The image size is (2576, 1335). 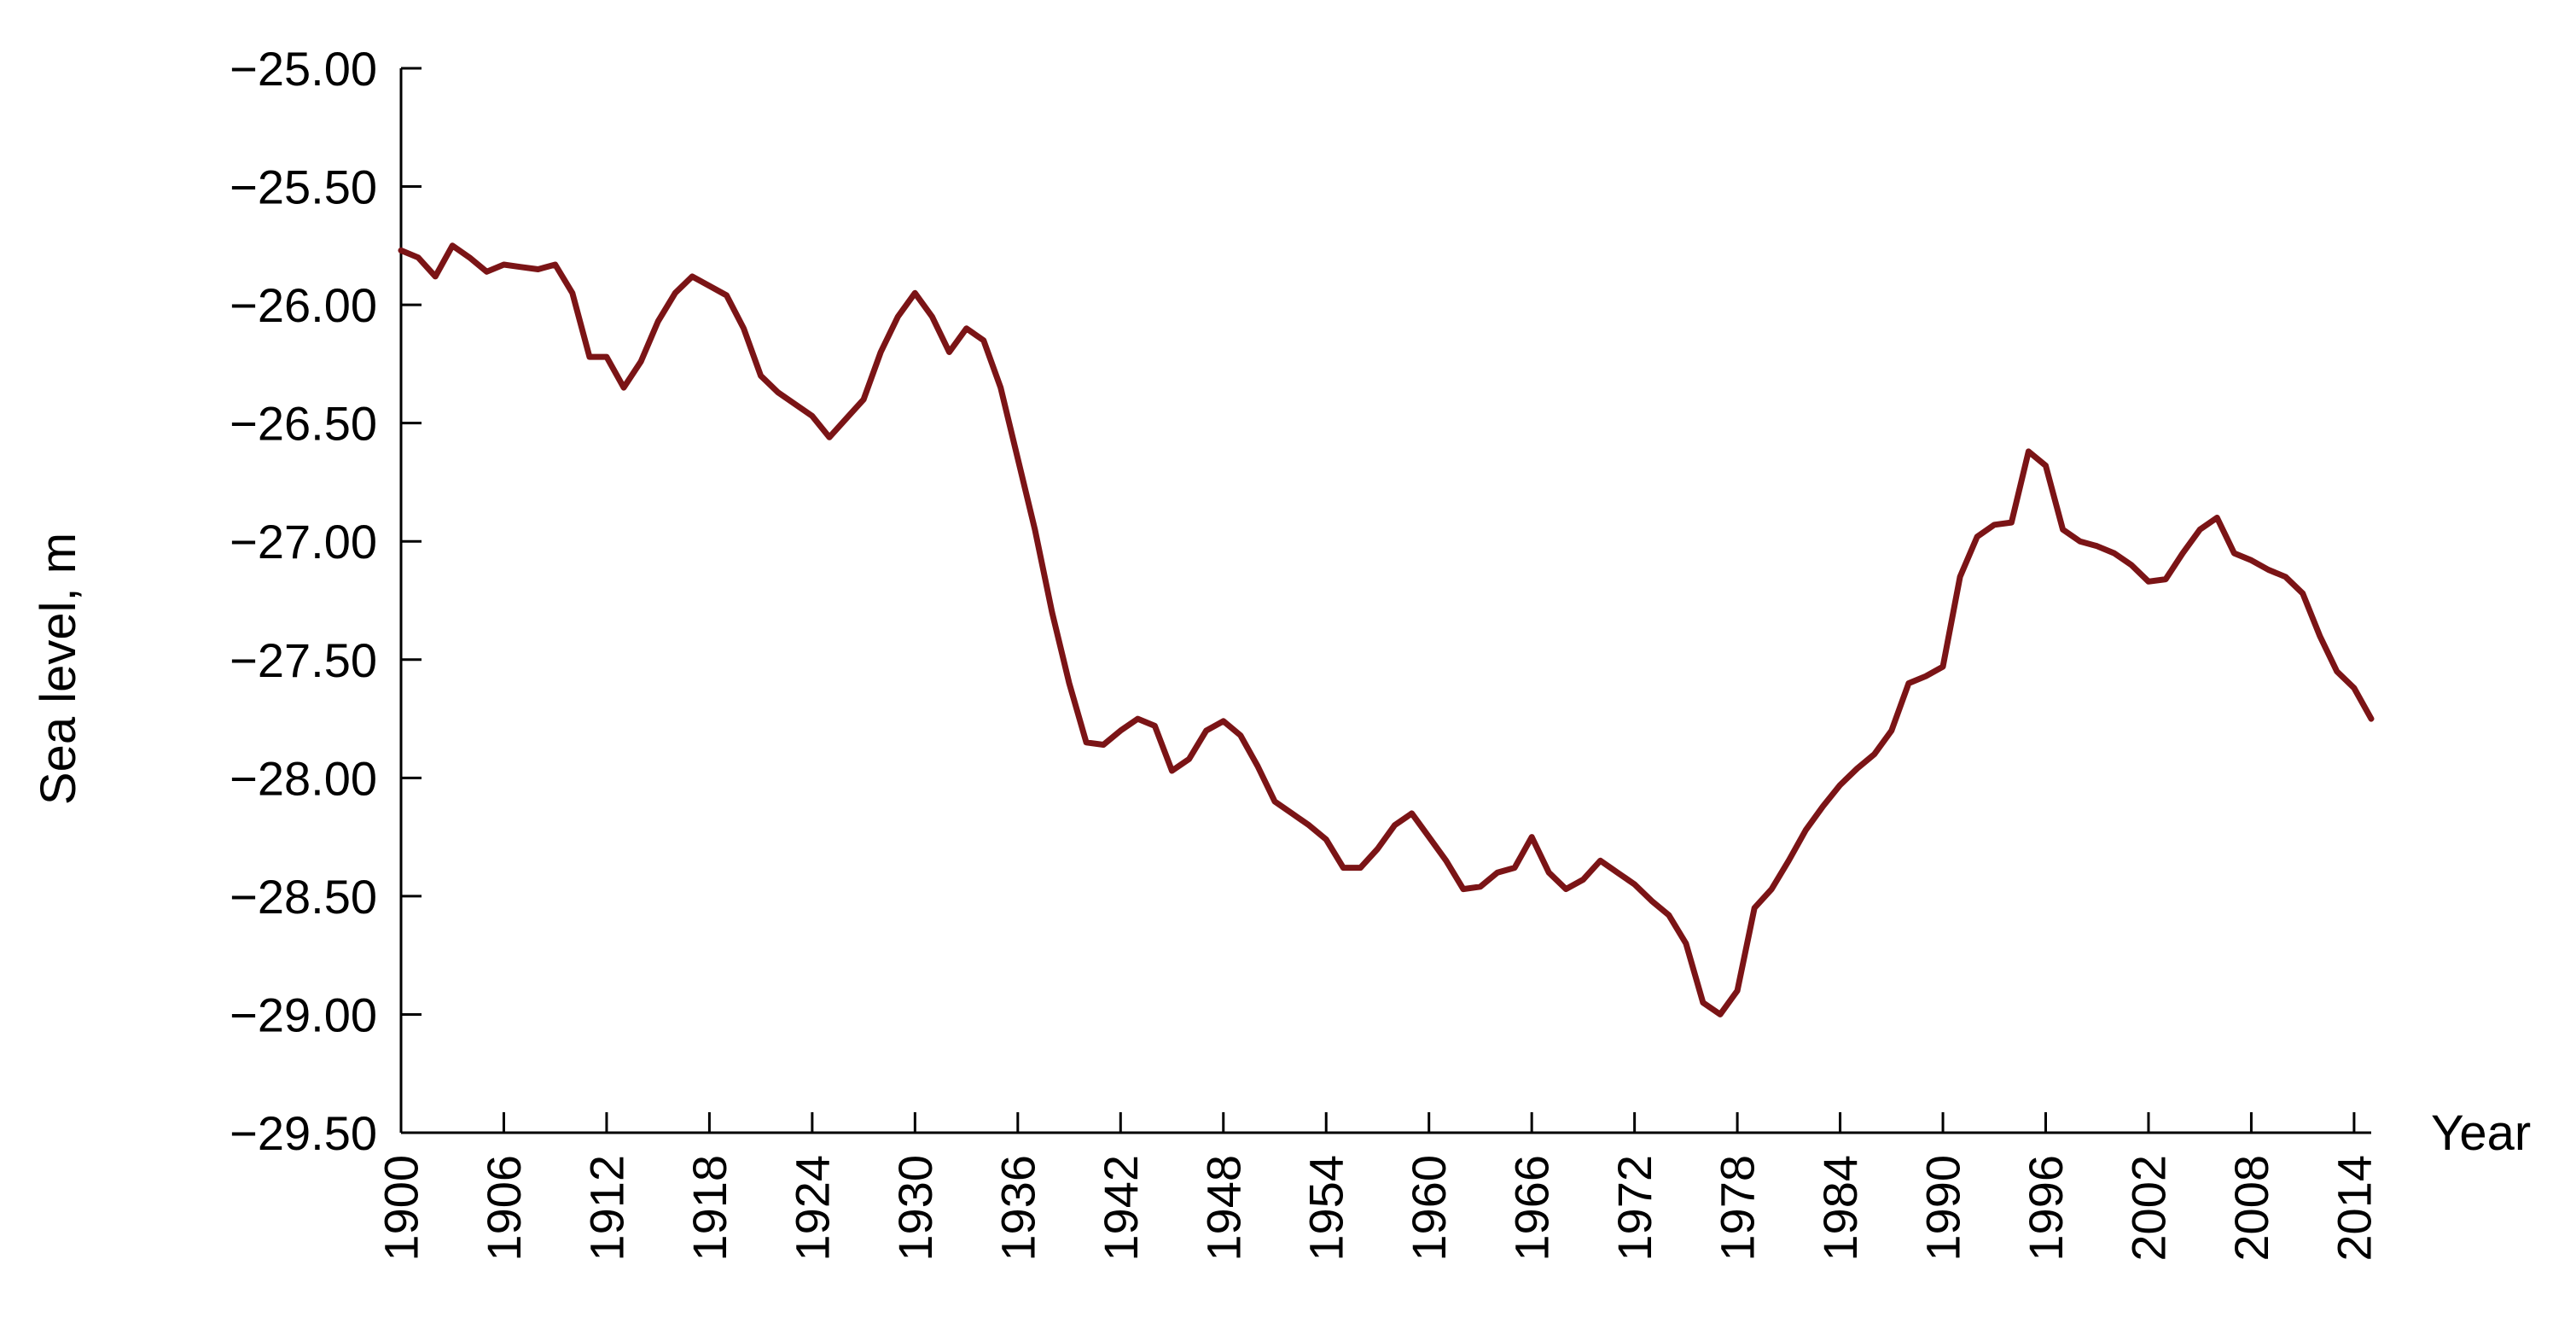 What do you see at coordinates (1223, 1208) in the screenshot?
I see `x-tick-label: 1948` at bounding box center [1223, 1208].